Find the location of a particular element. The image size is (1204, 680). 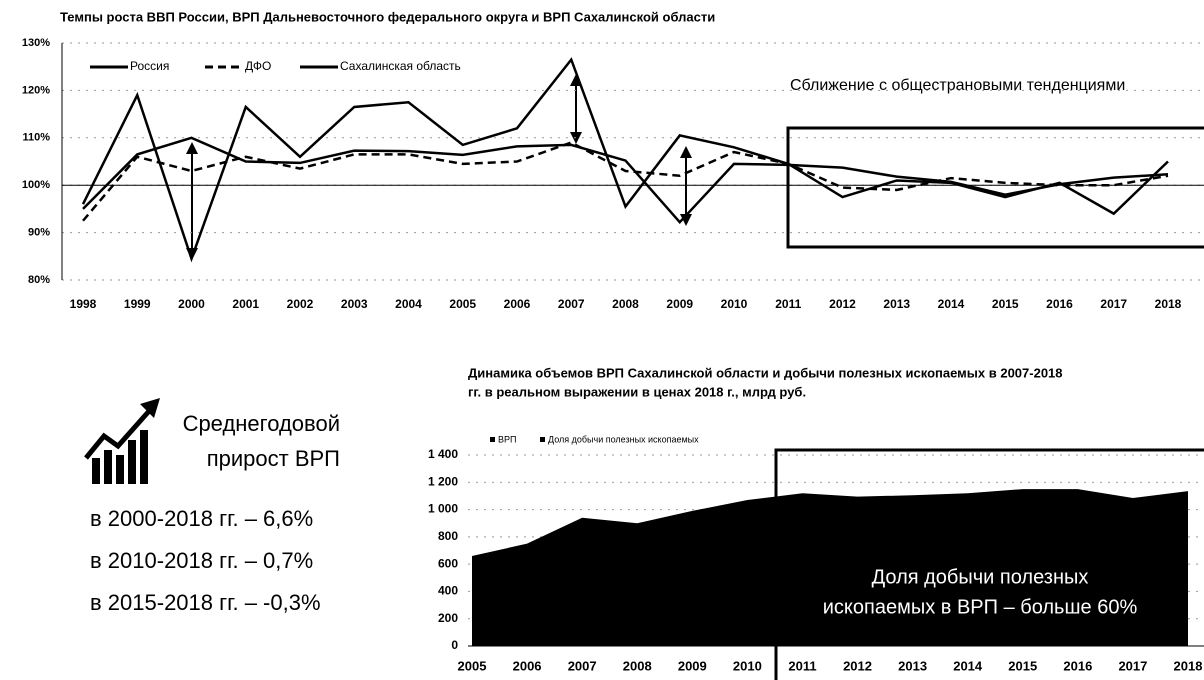

y-tick-label: 1 200 is located at coordinates (443, 481).